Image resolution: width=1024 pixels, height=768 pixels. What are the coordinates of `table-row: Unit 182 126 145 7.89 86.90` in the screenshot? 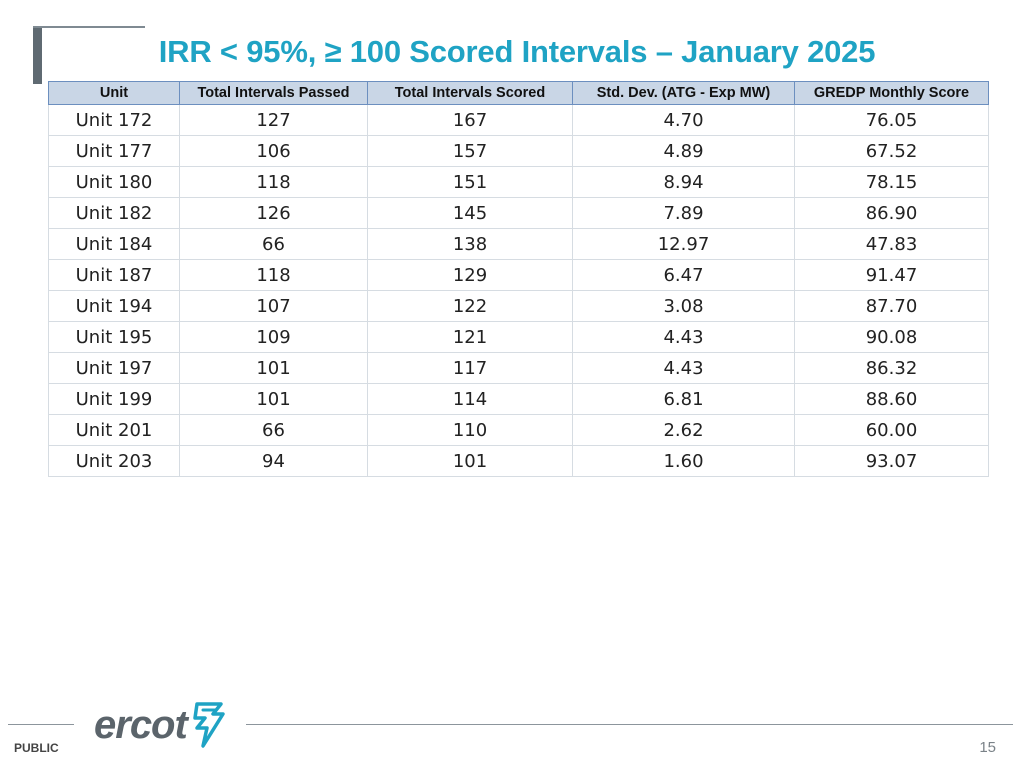 It's located at (518, 213).